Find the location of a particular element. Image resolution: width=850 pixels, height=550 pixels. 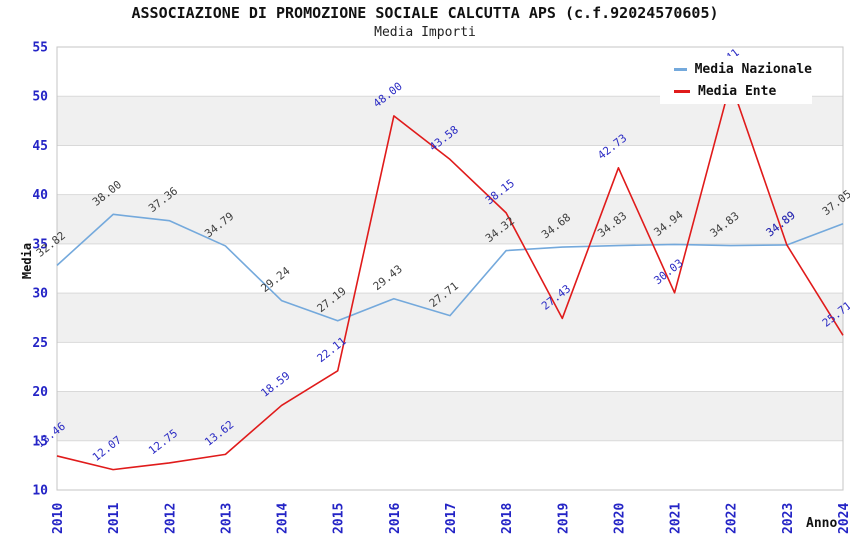

y-tick-label: 50 is located at coordinates (40, 97).